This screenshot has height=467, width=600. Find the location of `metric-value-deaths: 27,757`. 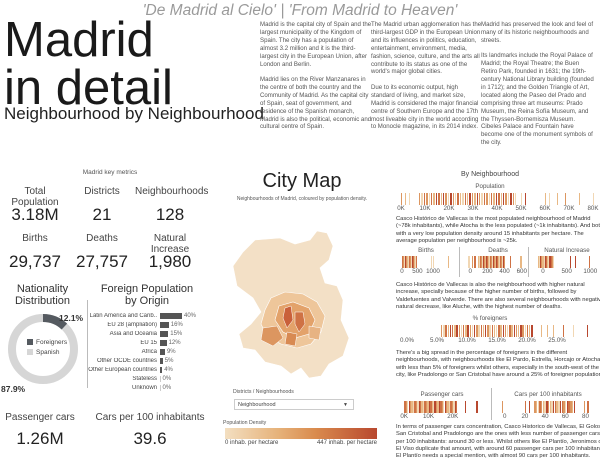

metric-value-deaths: 27,757 is located at coordinates (102, 261).